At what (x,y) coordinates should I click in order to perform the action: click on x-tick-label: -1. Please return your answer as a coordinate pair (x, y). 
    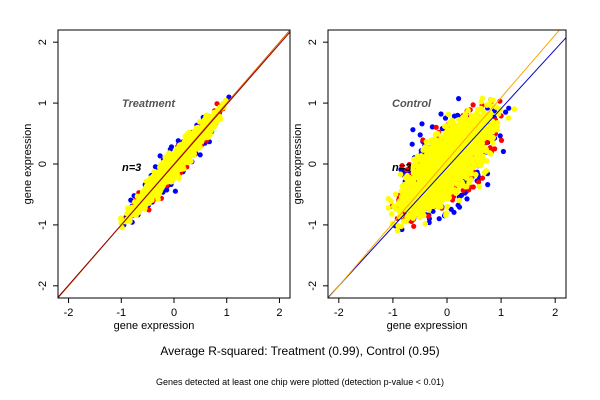
    Looking at the image, I should click on (121, 313).